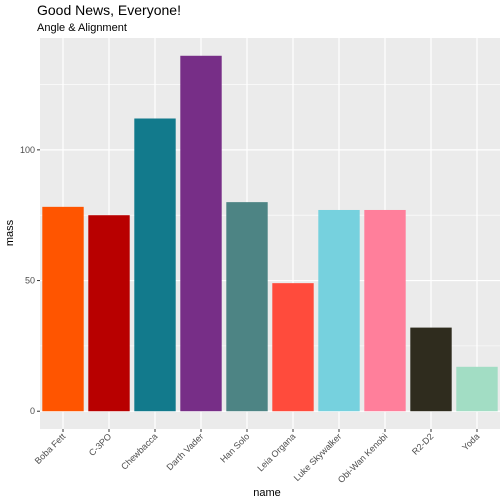  I want to click on y-tick-label: 0, so click(32, 411).